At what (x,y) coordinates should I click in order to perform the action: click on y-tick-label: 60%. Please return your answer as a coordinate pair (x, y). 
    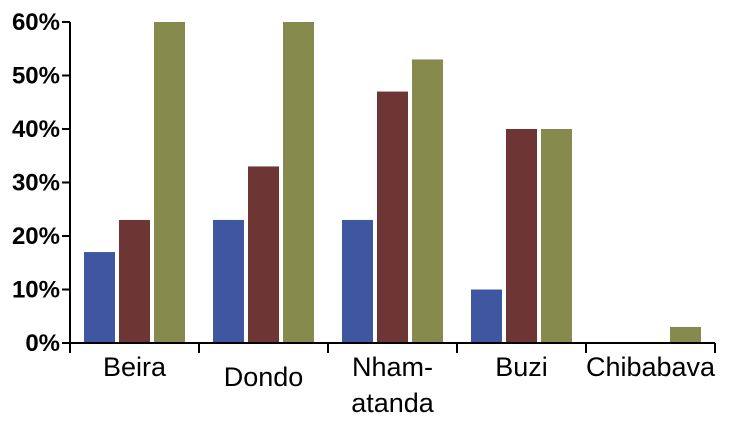
    Looking at the image, I should click on (36, 22).